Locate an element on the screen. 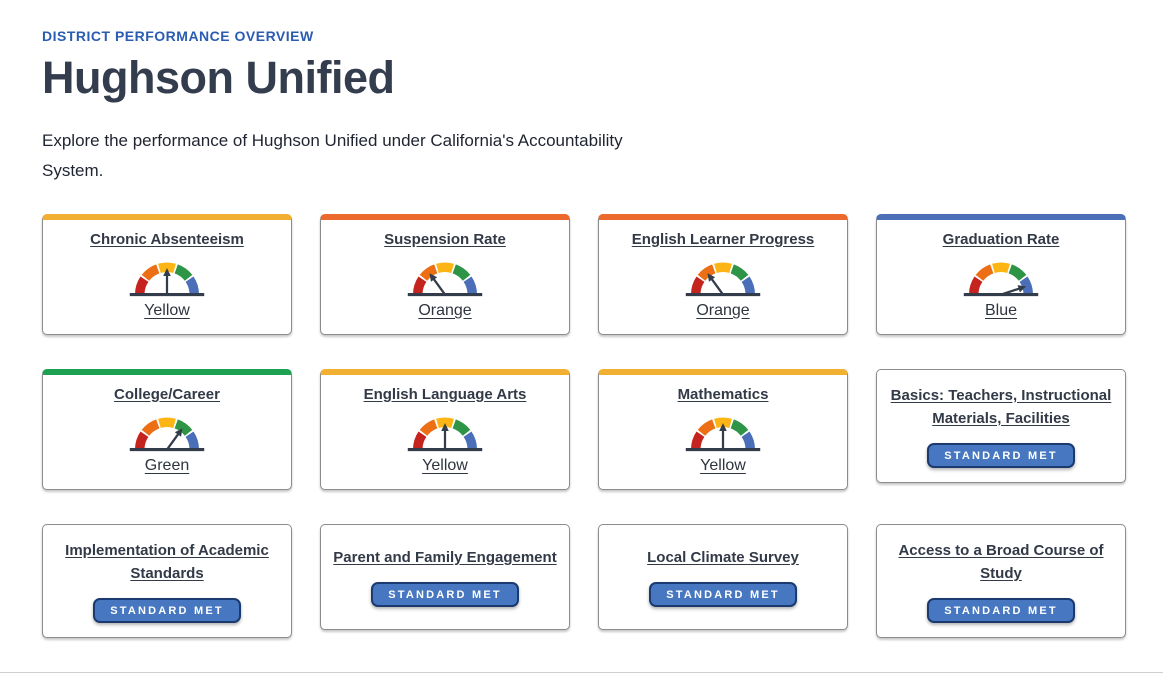 The image size is (1163, 675). card-english-language-arts: English Language Arts Yellow is located at coordinates (445, 429).